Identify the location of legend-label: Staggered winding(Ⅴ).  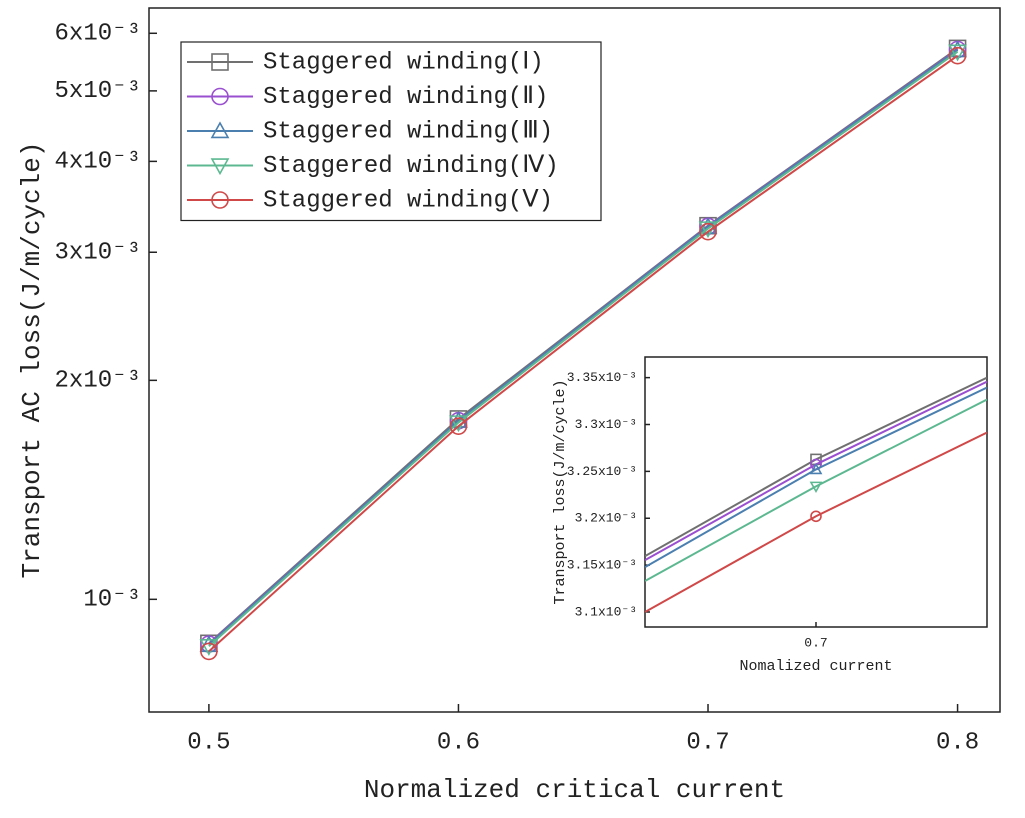
(408, 200).